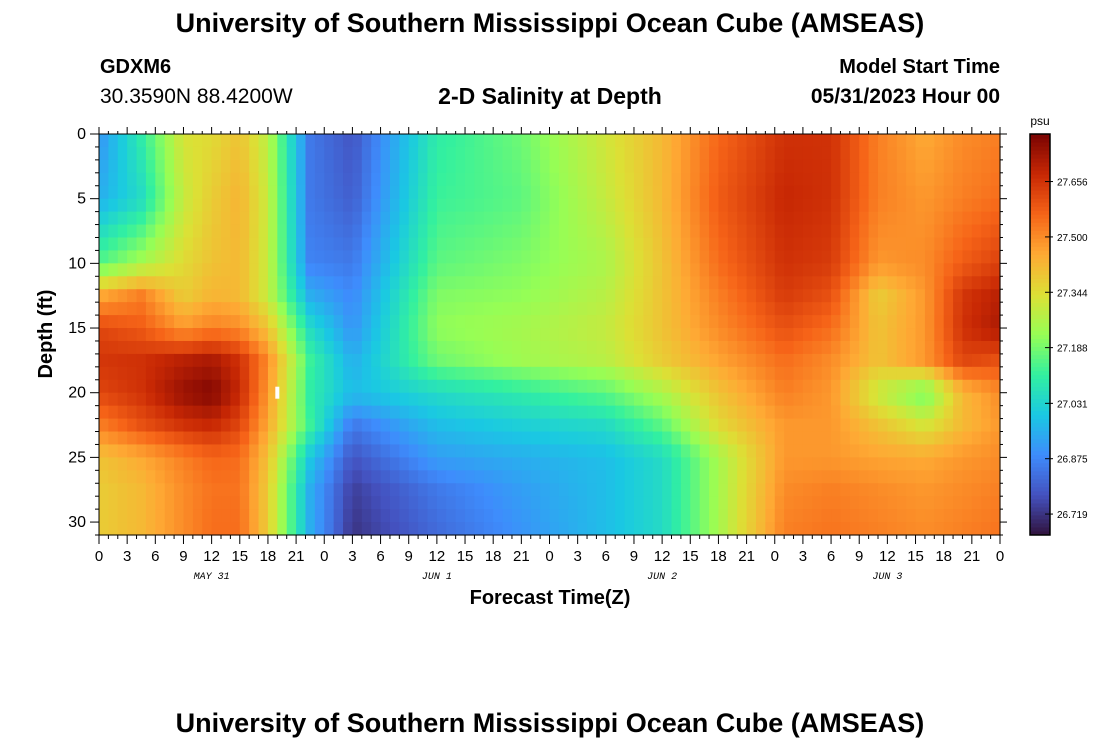  Describe the element at coordinates (718, 556) in the screenshot. I see `x-tick-label: 18` at that location.